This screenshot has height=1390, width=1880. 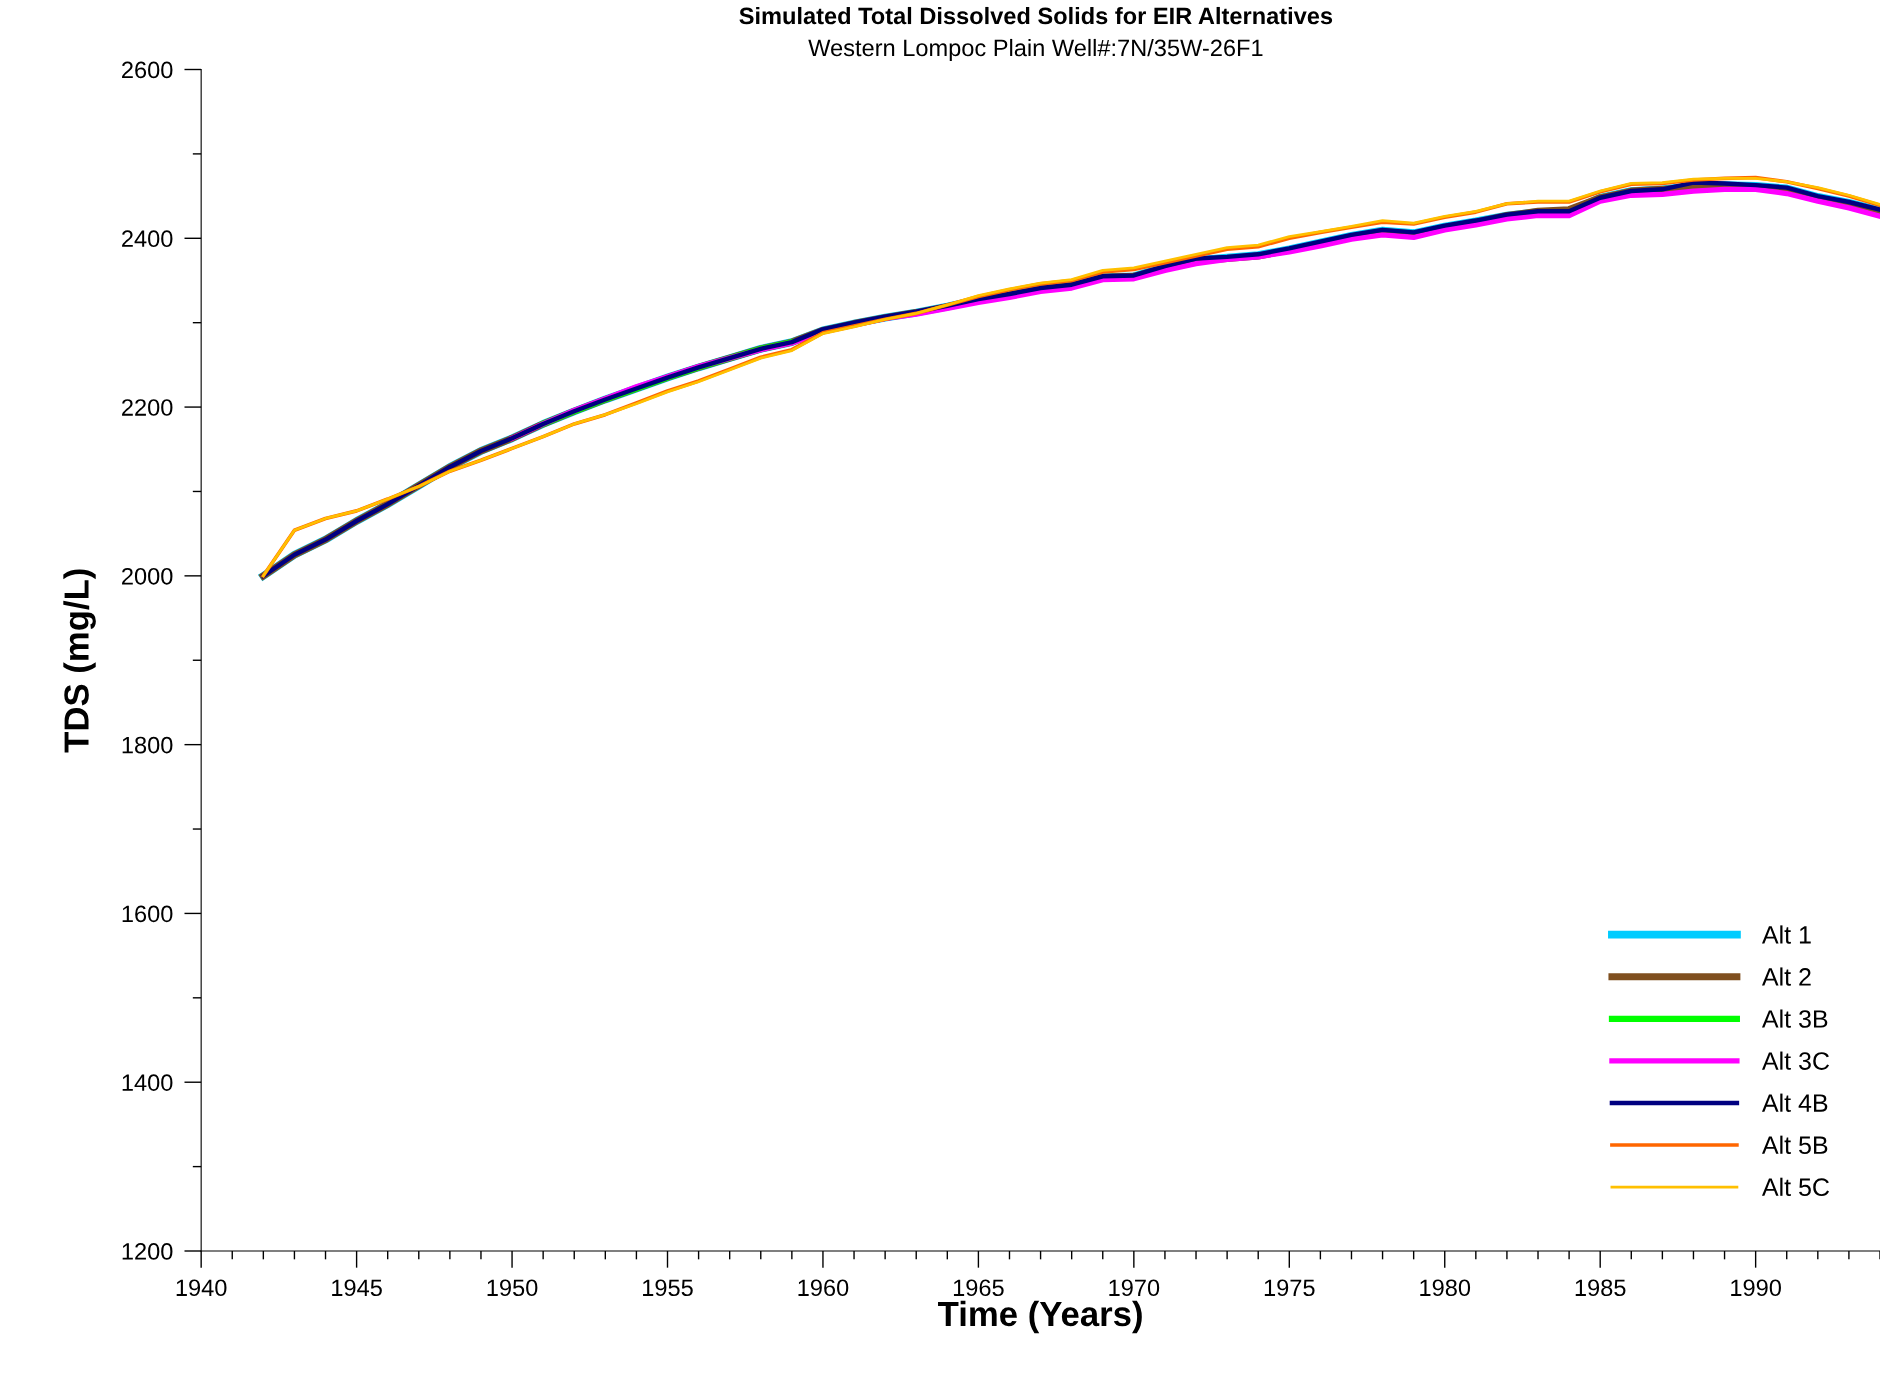 I want to click on x-tick-label: 1975, so click(x=1289, y=1288).